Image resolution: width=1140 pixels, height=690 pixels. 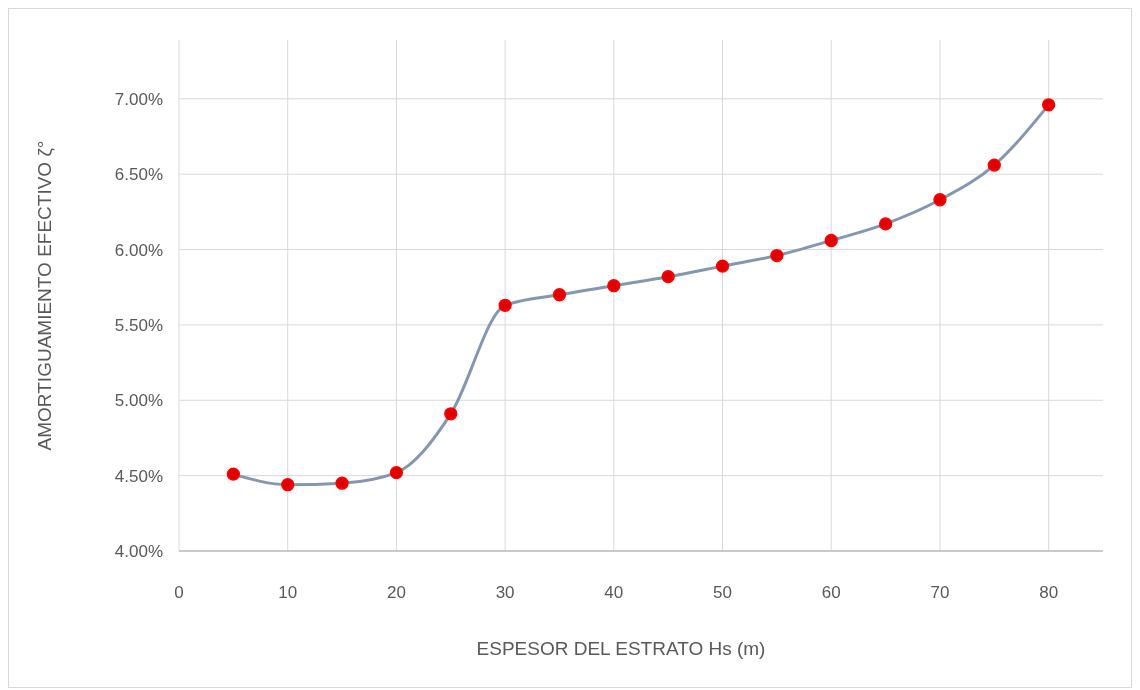 I want to click on y-tick-label: 7.00%, so click(x=138, y=99).